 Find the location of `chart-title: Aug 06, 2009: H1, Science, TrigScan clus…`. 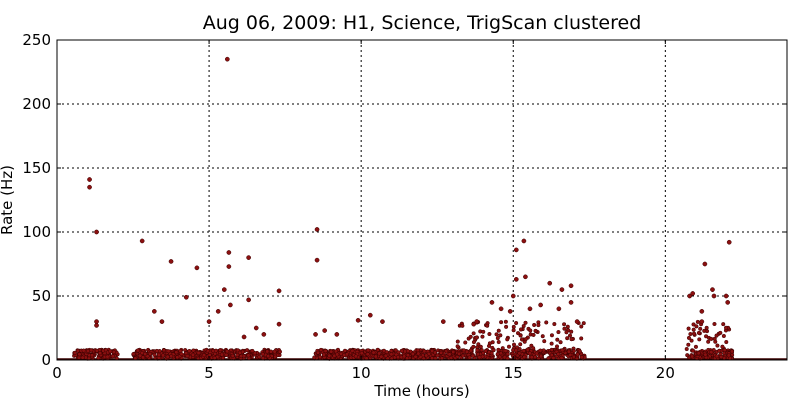

chart-title: Aug 06, 2009: H1, Science, TrigScan clus… is located at coordinates (422, 23).